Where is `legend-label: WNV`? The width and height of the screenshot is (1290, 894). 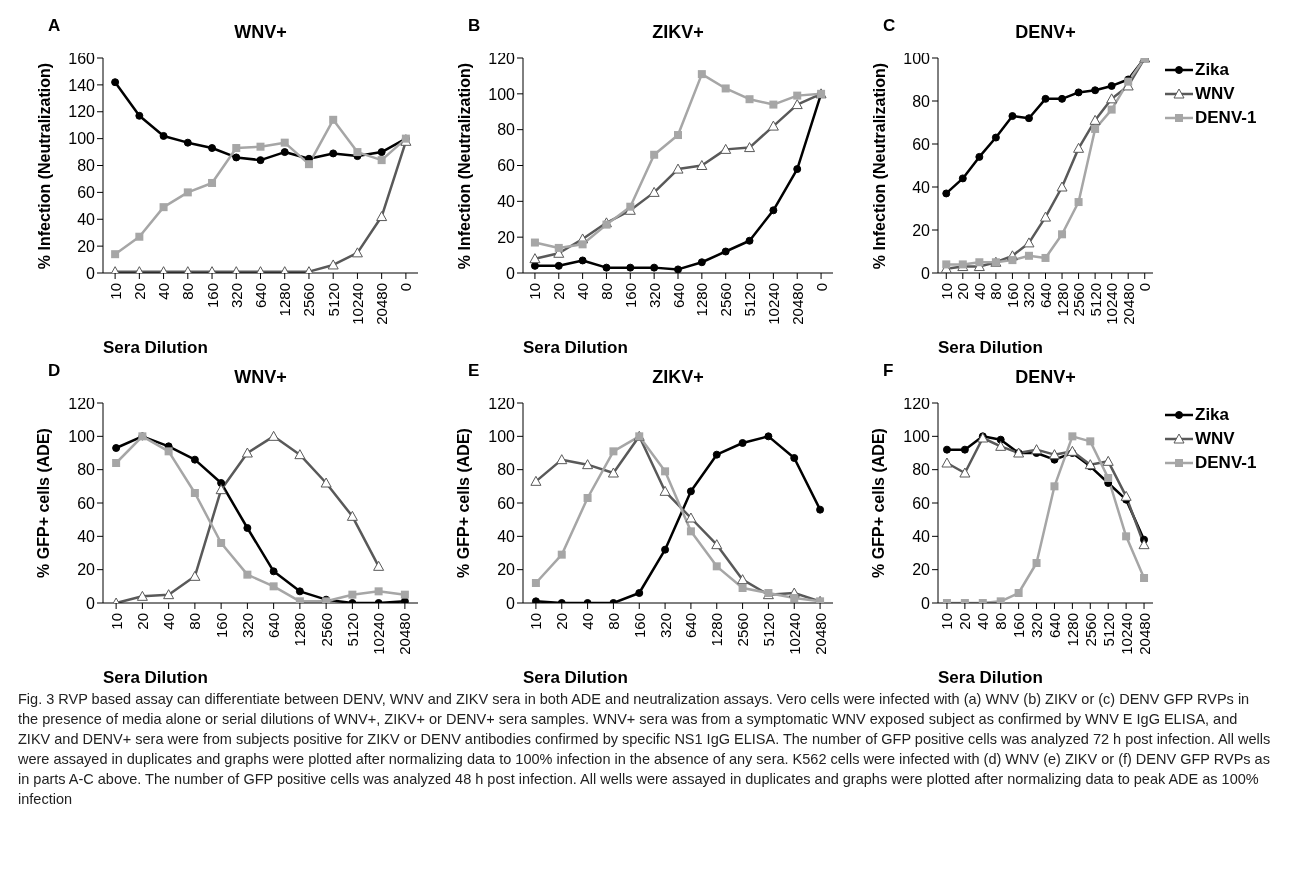 legend-label: WNV is located at coordinates (1215, 94).